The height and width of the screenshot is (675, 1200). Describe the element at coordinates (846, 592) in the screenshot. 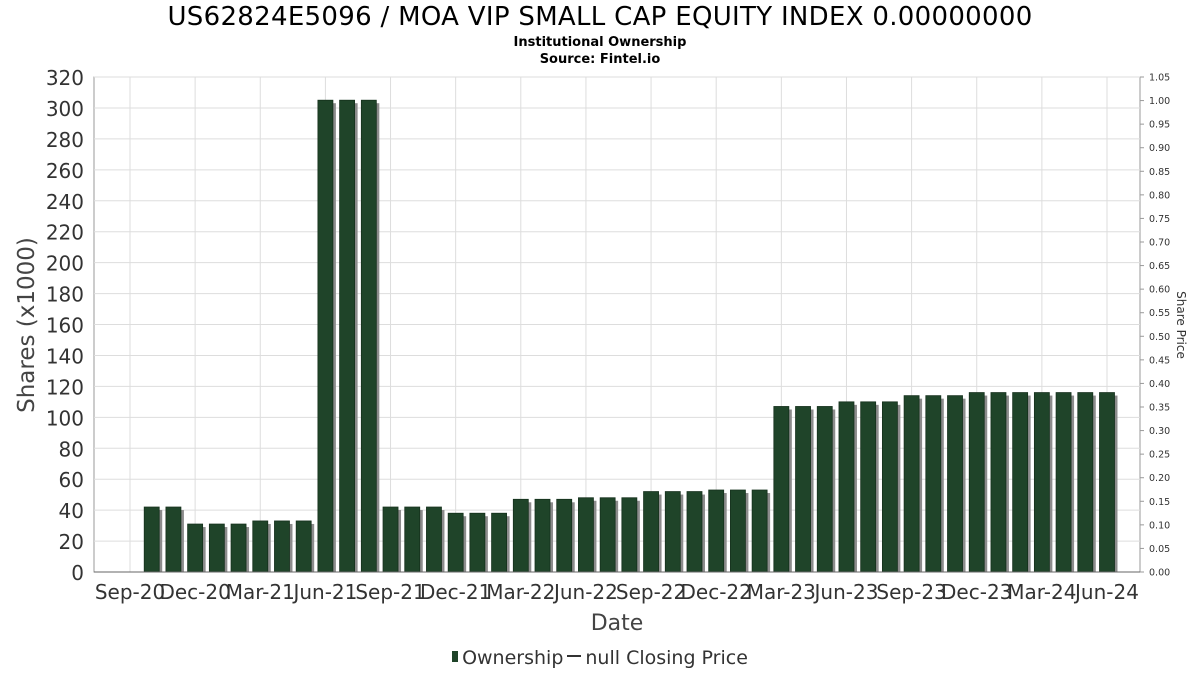

I see `x-tick-label: Jun-23` at that location.